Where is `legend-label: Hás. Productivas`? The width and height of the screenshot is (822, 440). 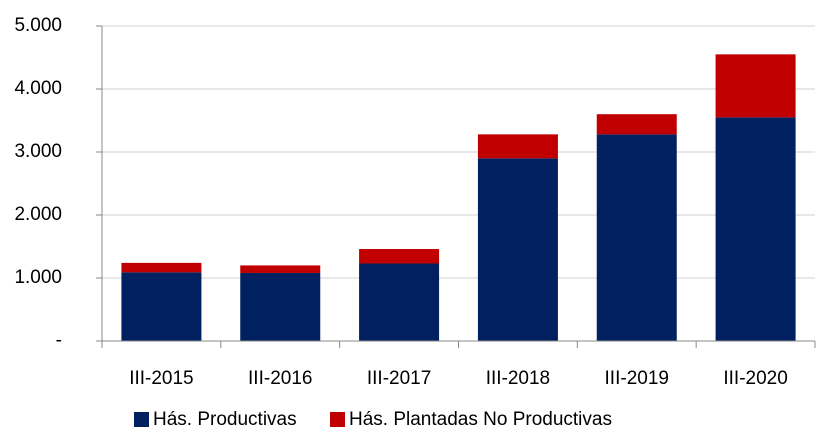
legend-label: Hás. Productivas is located at coordinates (225, 419).